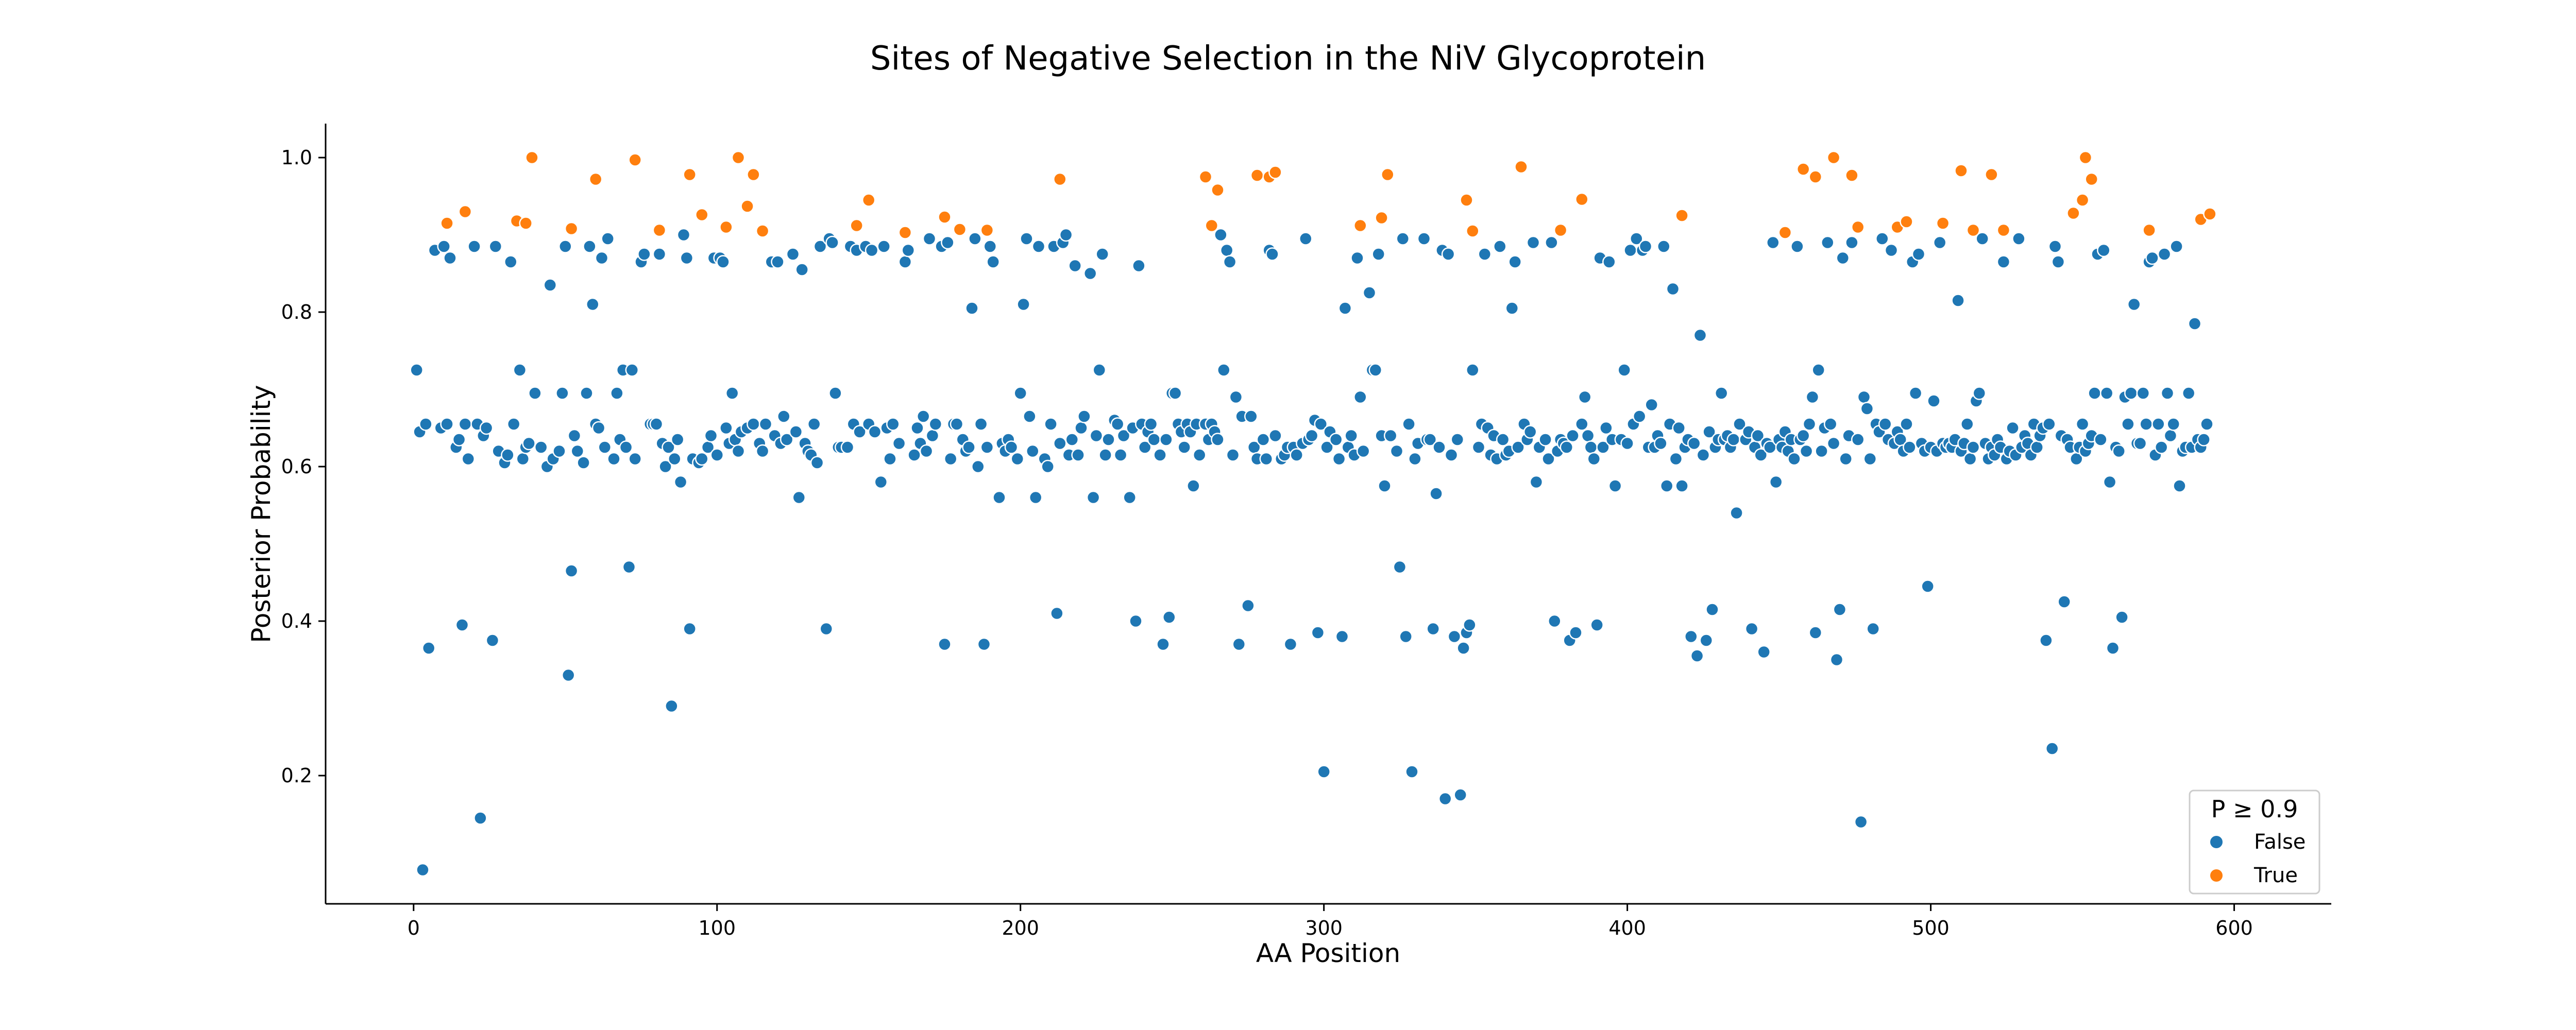 Image resolution: width=2576 pixels, height=1030 pixels. I want to click on x-tick-label: 0, so click(414, 928).